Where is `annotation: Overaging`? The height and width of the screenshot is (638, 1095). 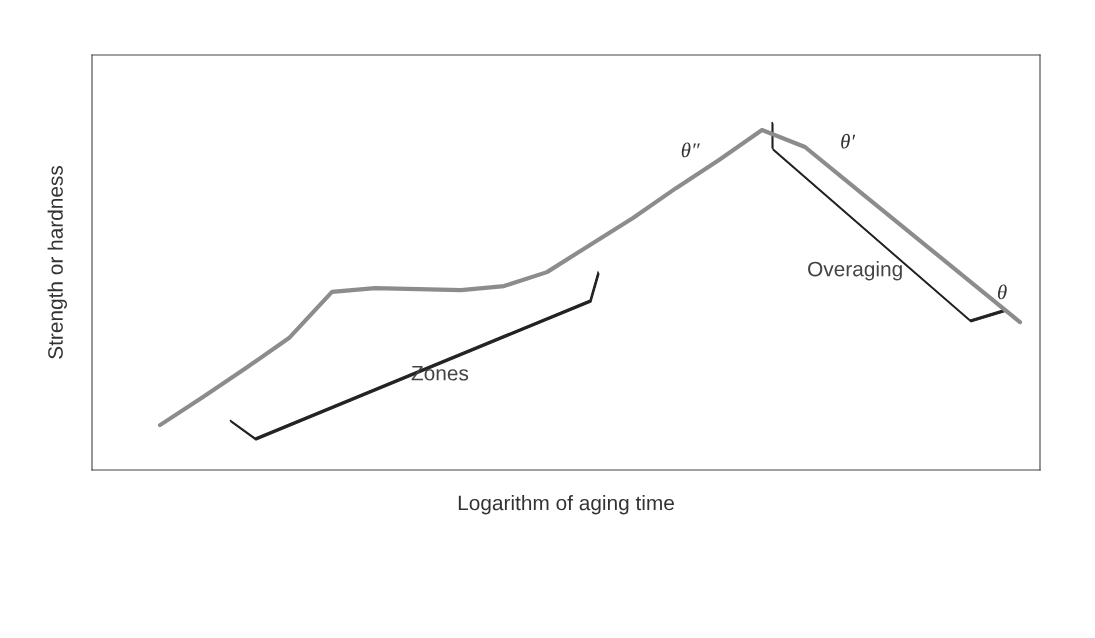
annotation: Overaging is located at coordinates (855, 271).